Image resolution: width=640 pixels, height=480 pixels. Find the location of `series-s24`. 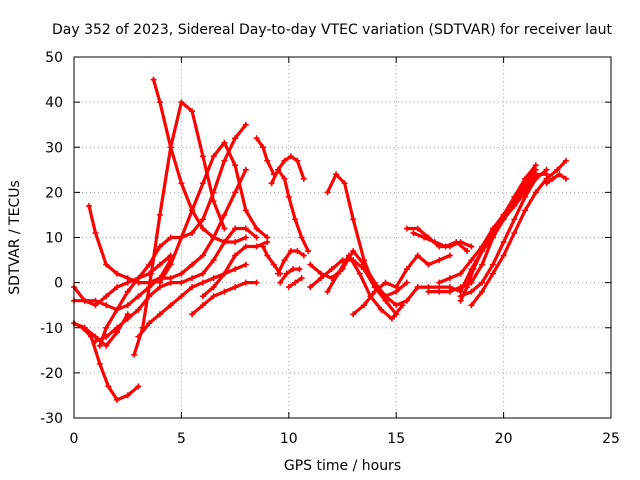

series-s24 is located at coordinates (367, 235).